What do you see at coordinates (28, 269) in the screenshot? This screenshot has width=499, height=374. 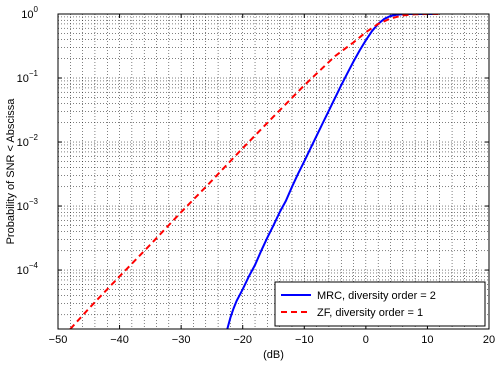 I see `y-tick-label: 10⁻⁴` at bounding box center [28, 269].